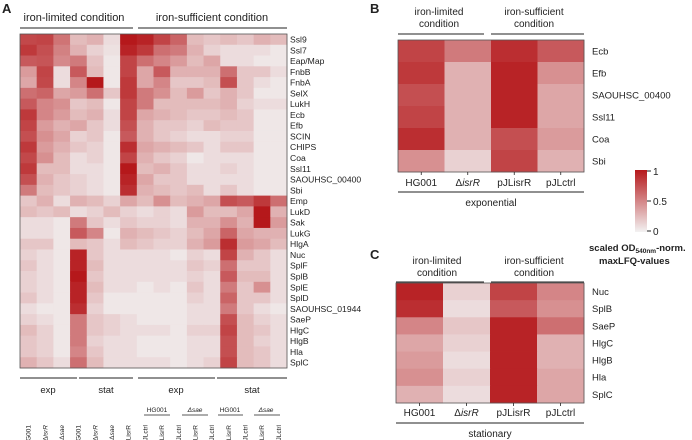  I want to click on a-row-label-nuc: Nuc, so click(298, 255).